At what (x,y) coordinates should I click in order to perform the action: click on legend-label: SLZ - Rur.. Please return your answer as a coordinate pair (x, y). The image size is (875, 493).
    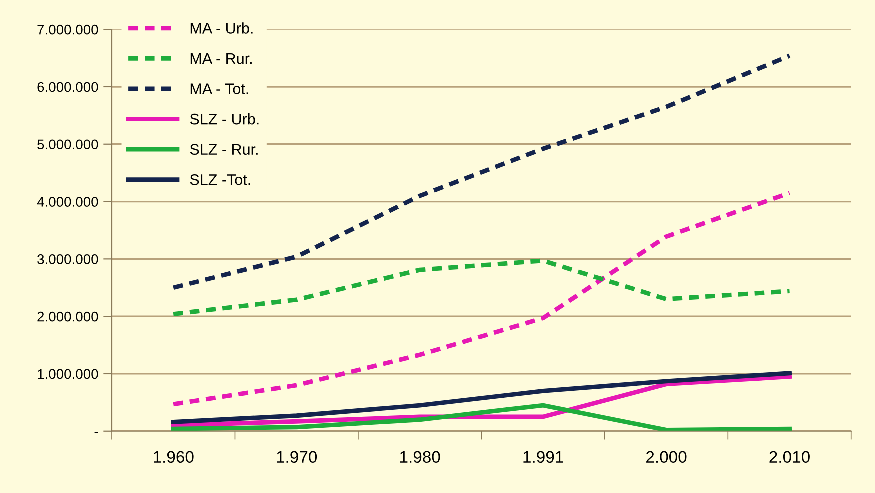
    Looking at the image, I should click on (224, 150).